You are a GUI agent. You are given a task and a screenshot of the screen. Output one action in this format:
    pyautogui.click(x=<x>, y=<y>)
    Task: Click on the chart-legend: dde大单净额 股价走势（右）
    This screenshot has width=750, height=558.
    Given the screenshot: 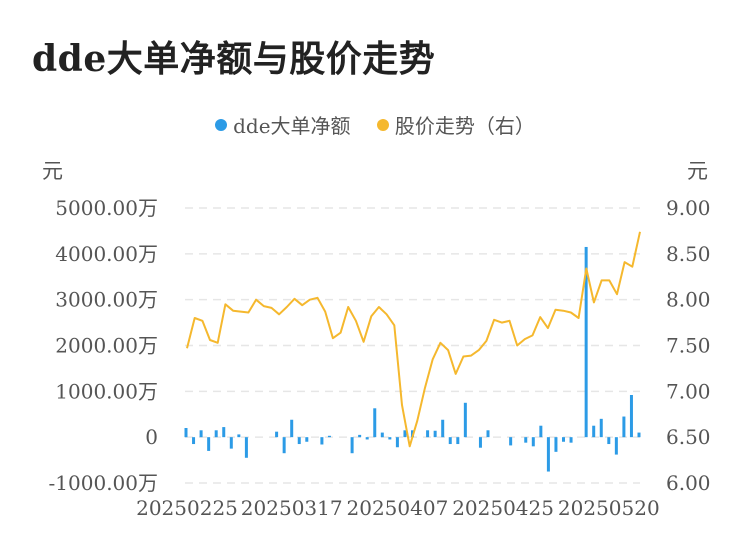 What is the action you would take?
    pyautogui.click(x=375, y=124)
    